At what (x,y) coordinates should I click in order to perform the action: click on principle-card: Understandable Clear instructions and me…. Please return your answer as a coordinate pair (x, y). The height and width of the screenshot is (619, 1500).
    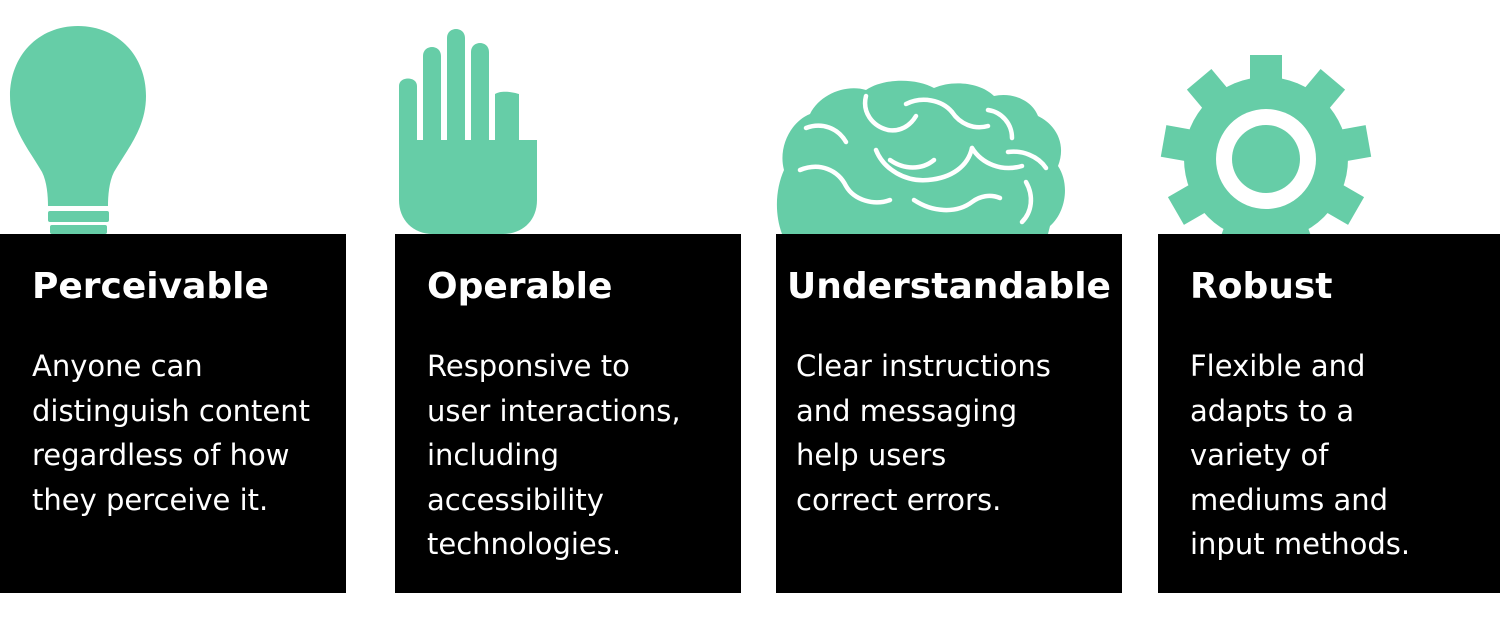
    Looking at the image, I should click on (949, 413).